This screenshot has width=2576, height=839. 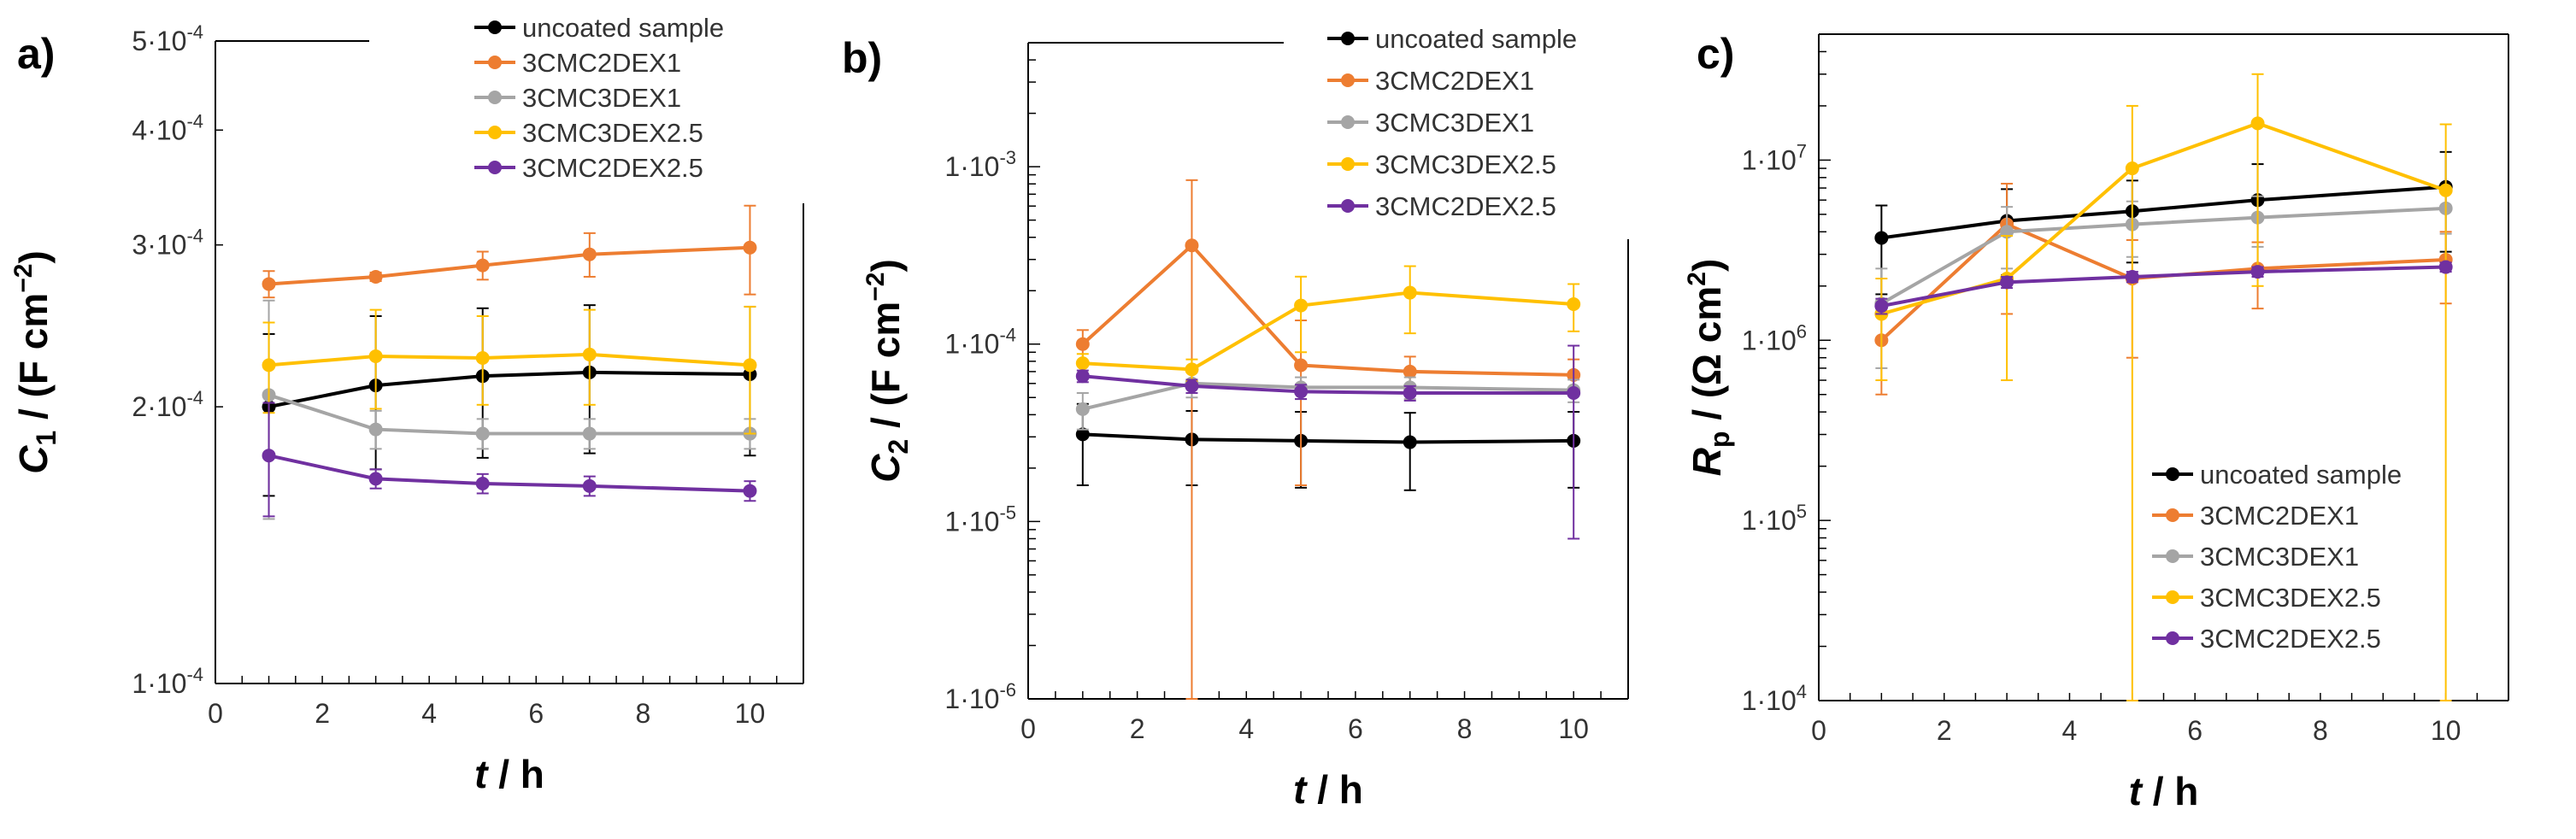 I want to click on y-tick-label: 5·10⁻⁴, so click(x=167, y=38).